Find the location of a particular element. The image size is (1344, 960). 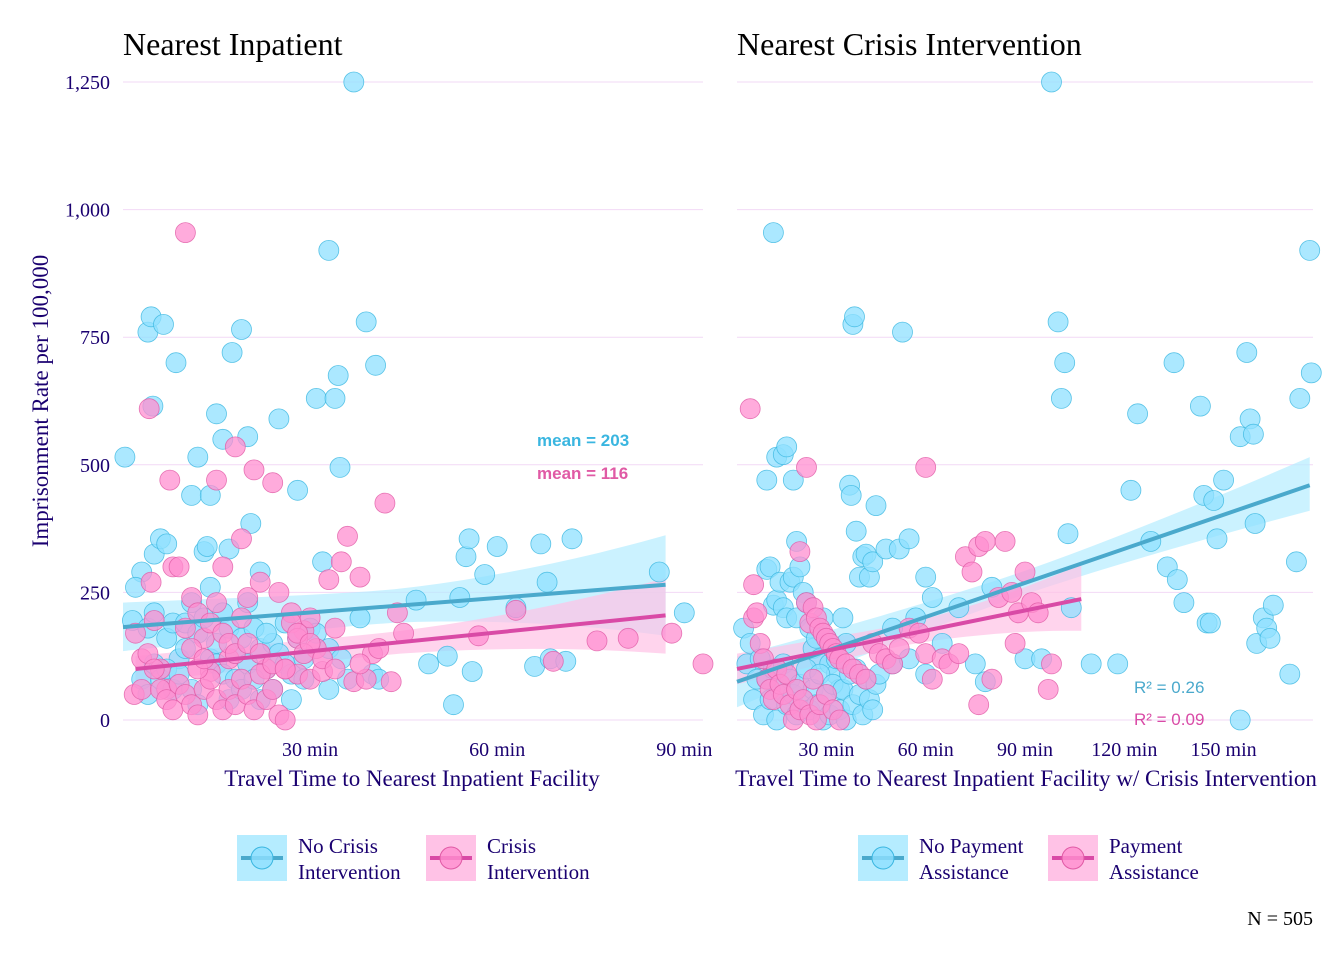

y-tick-label: 1,250 is located at coordinates (87, 83).